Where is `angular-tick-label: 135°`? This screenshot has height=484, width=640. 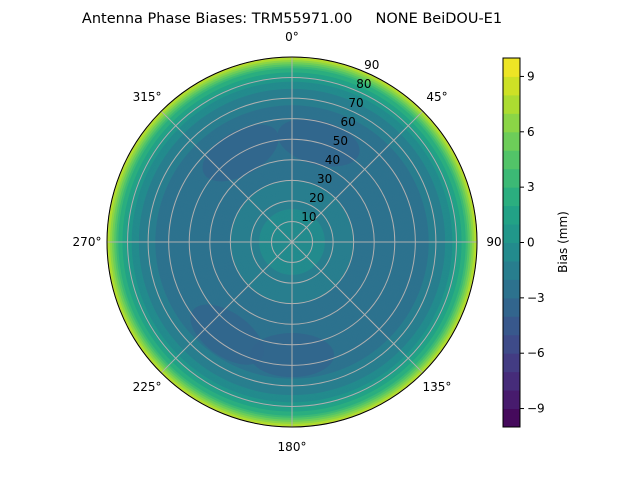
angular-tick-label: 135° is located at coordinates (437, 387).